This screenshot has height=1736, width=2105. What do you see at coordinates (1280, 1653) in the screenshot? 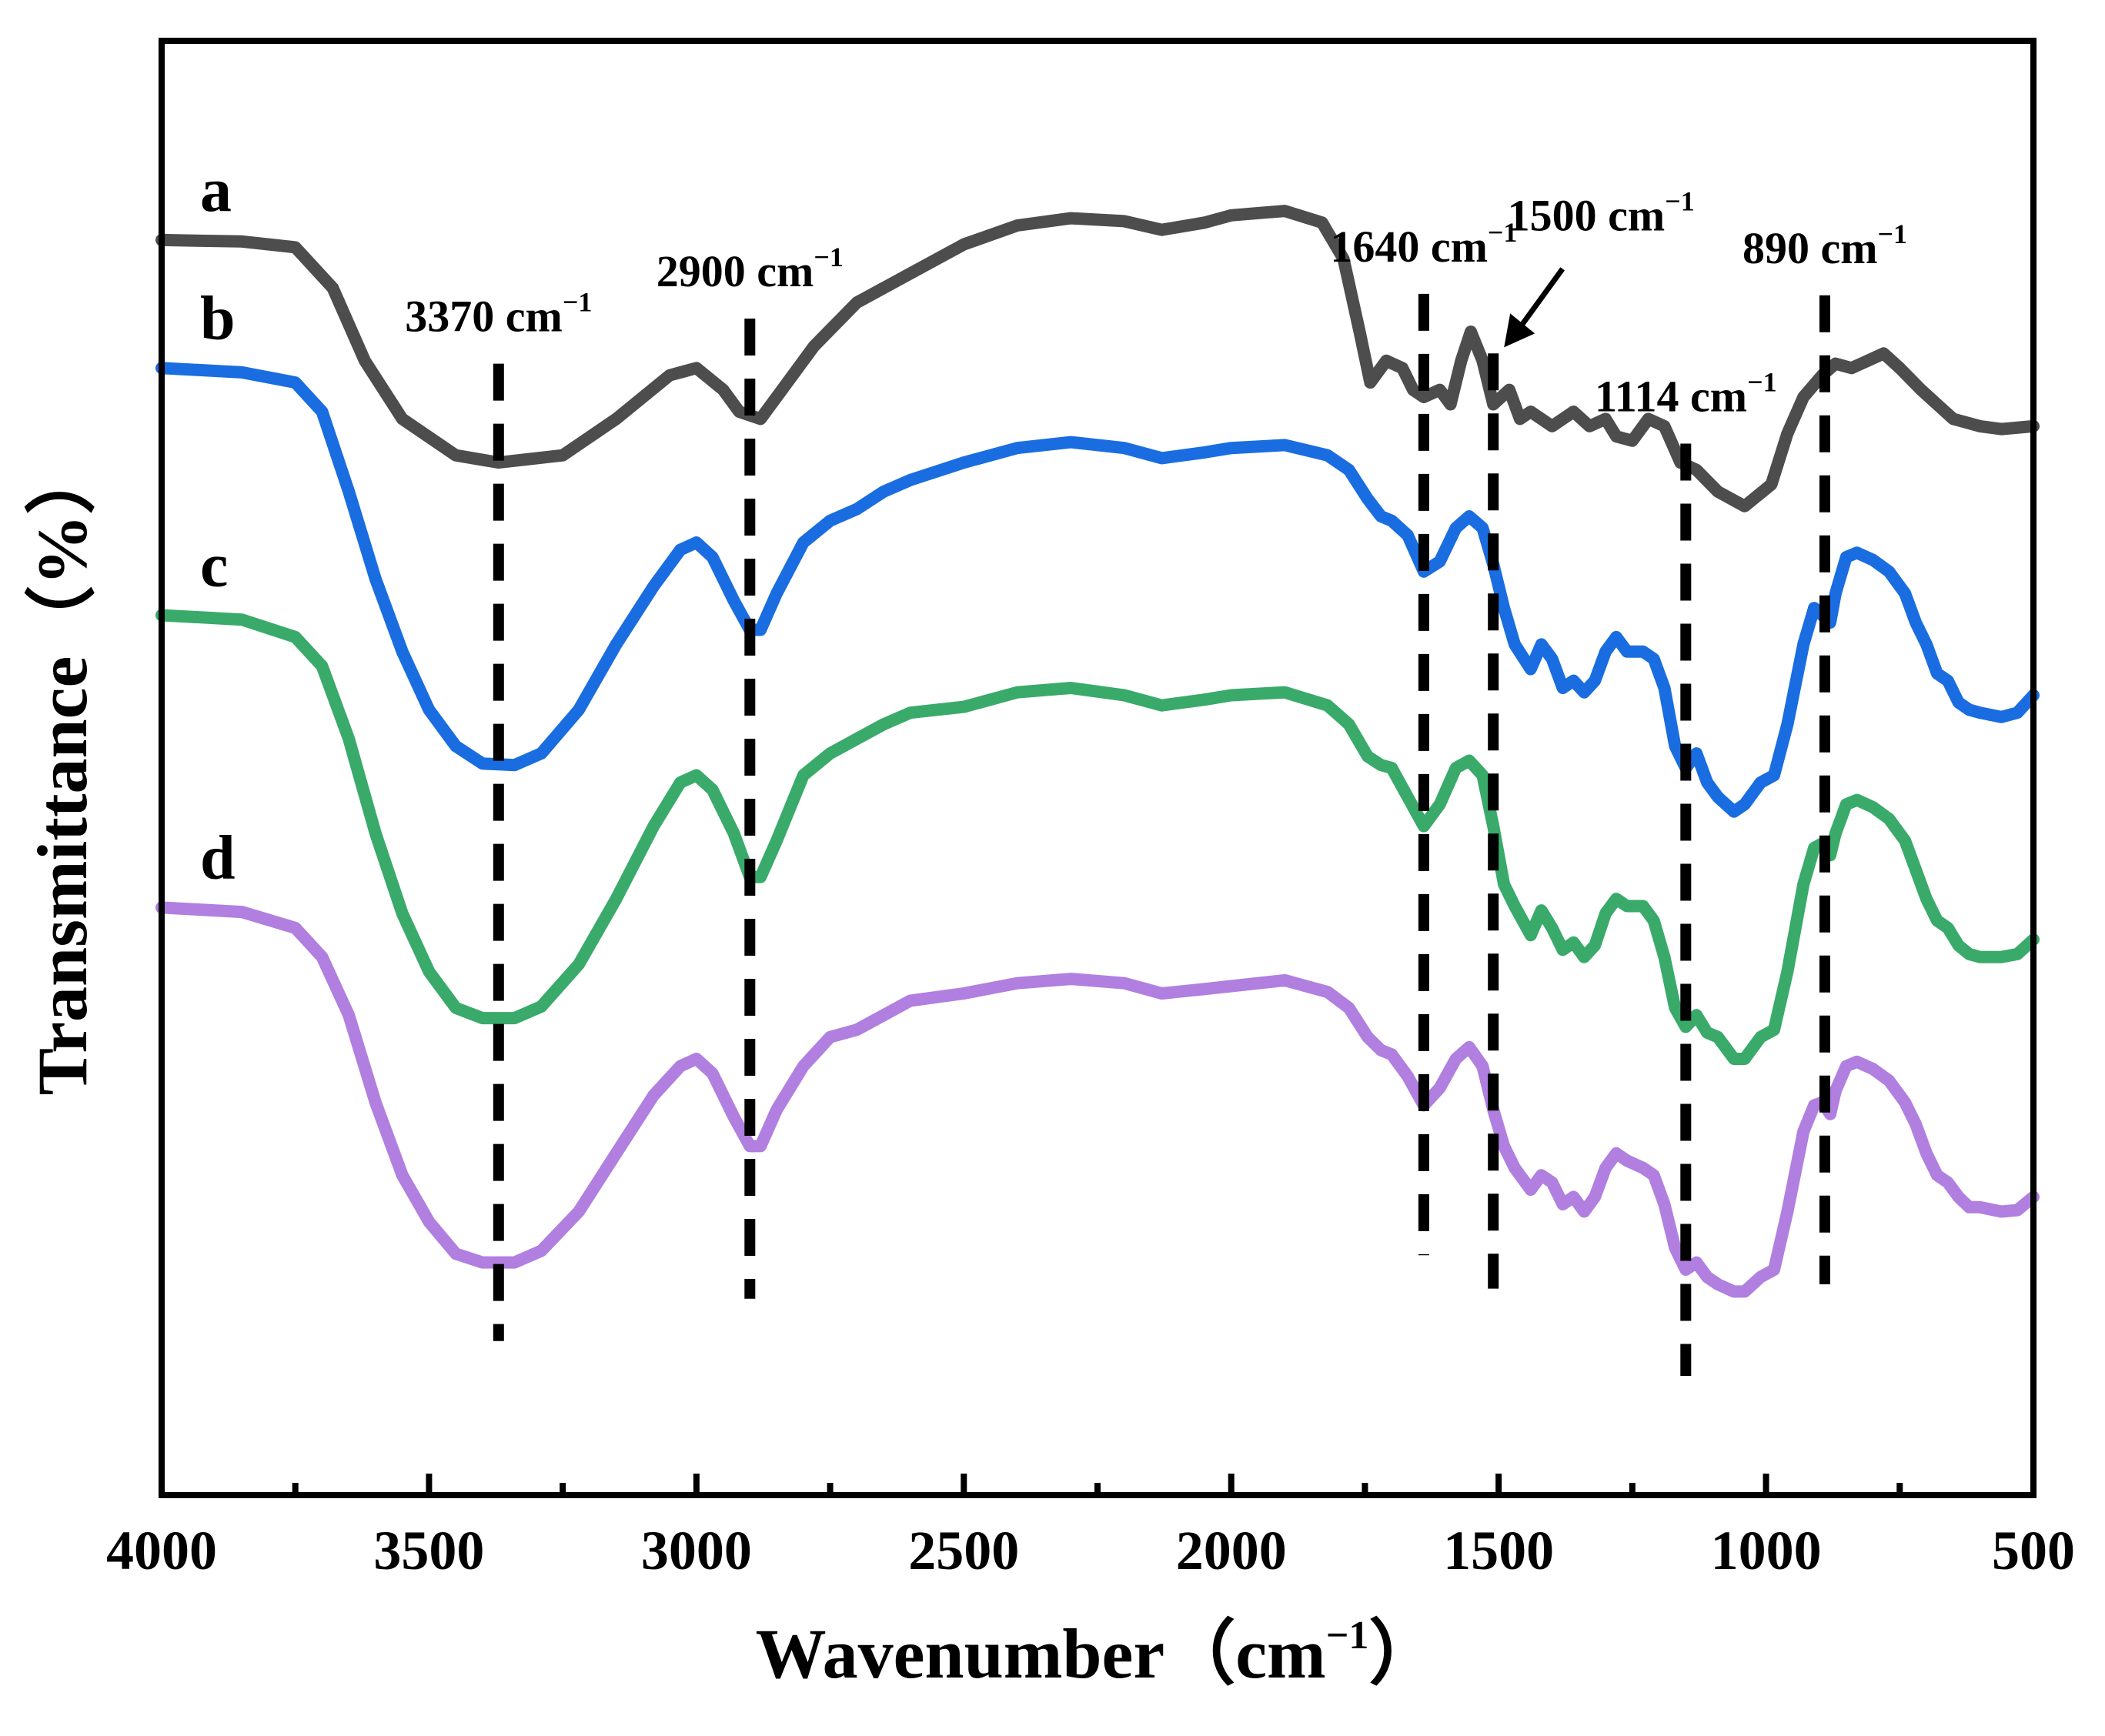
I see `x-axis-title-unit: cm` at bounding box center [1280, 1653].